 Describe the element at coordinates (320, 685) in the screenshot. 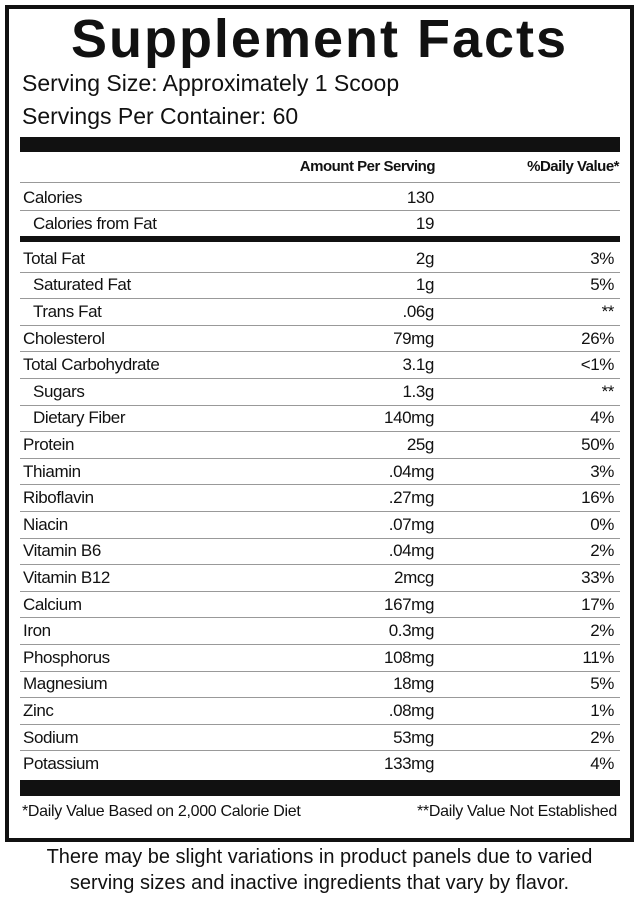

I see `table-row: Magnesium 18mg 5%` at that location.